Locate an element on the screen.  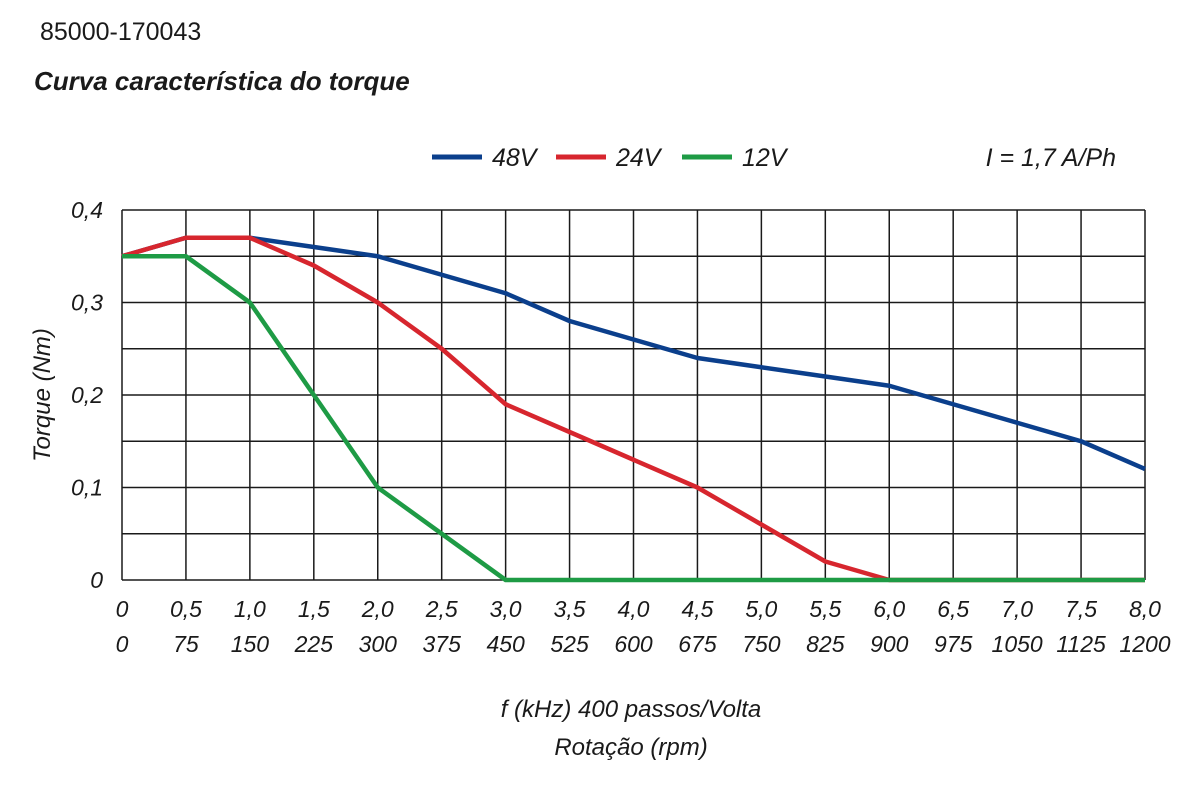
x-tick-label: 4,5 is located at coordinates (697, 609).